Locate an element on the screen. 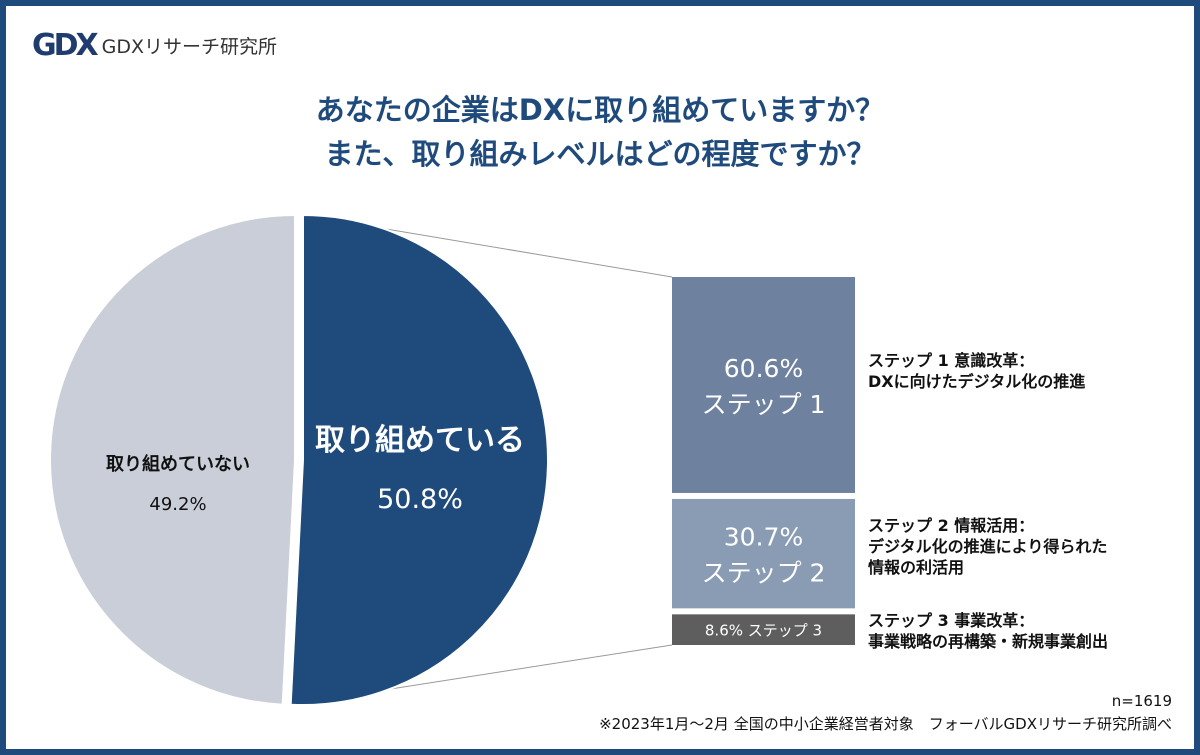 Image resolution: width=1200 pixels, height=755 pixels. description-line: 事業戦略の再構築・新規事業創出 is located at coordinates (988, 641).